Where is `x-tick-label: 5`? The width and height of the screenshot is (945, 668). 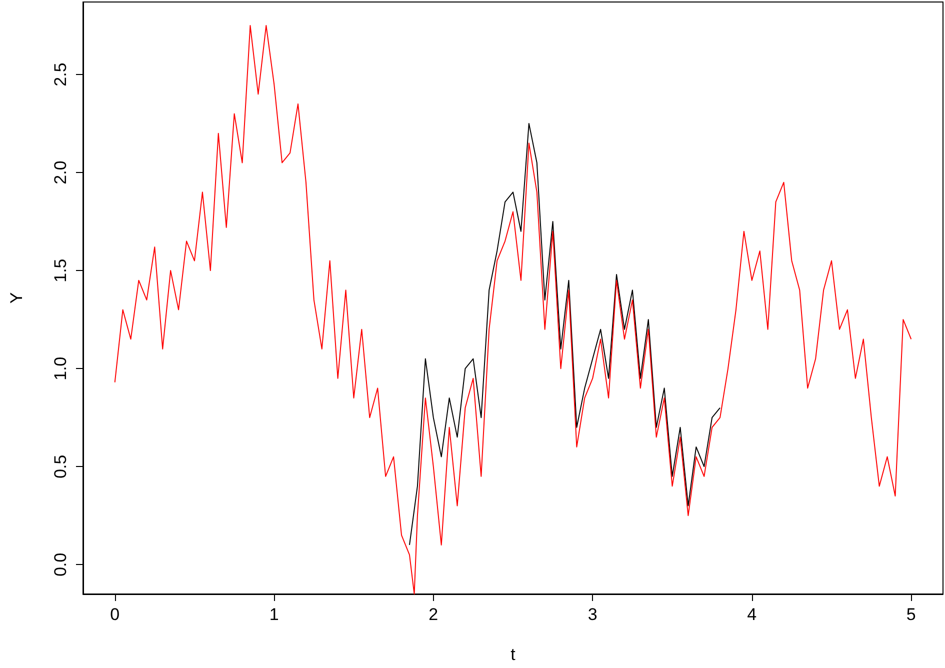
x-tick-label: 5 is located at coordinates (911, 614).